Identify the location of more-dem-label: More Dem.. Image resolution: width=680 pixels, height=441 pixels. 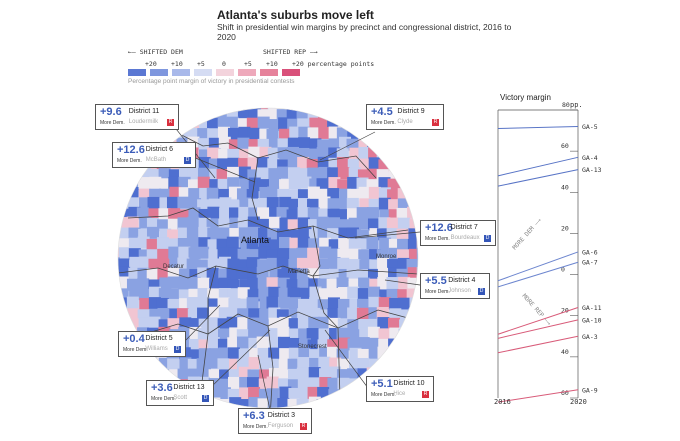
(163, 399).